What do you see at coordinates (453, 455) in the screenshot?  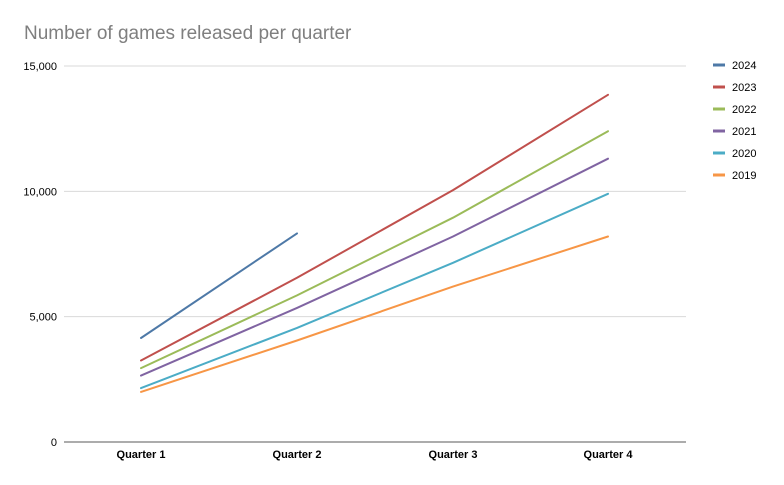 I see `x-tick-label: Quarter 3` at bounding box center [453, 455].